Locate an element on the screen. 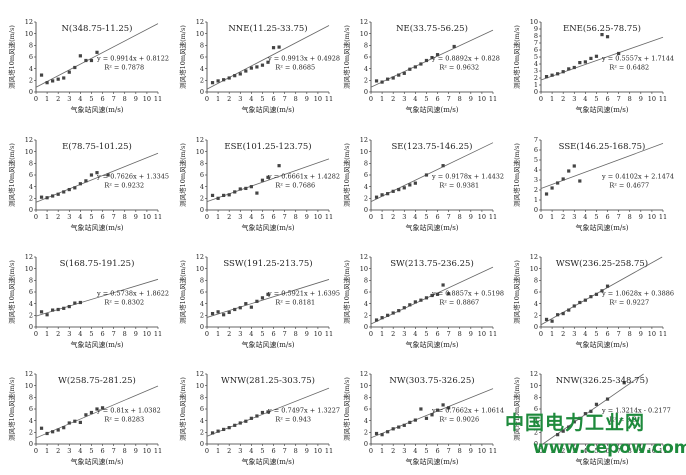 The height and width of the screenshot is (475, 686). regression-equation: y = 0.5738x + 1.8622 is located at coordinates (132, 294).